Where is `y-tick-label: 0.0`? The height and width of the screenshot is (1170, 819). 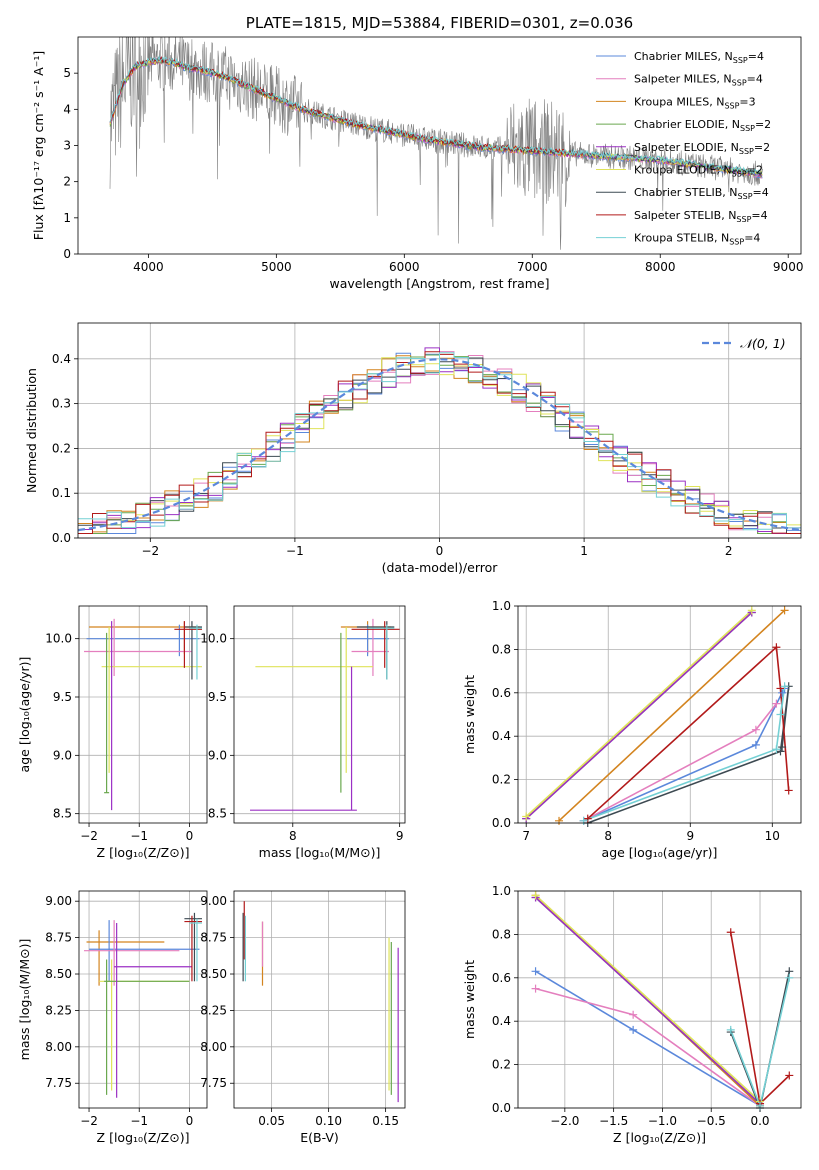
y-tick-label: 0.0 is located at coordinates (501, 1108).